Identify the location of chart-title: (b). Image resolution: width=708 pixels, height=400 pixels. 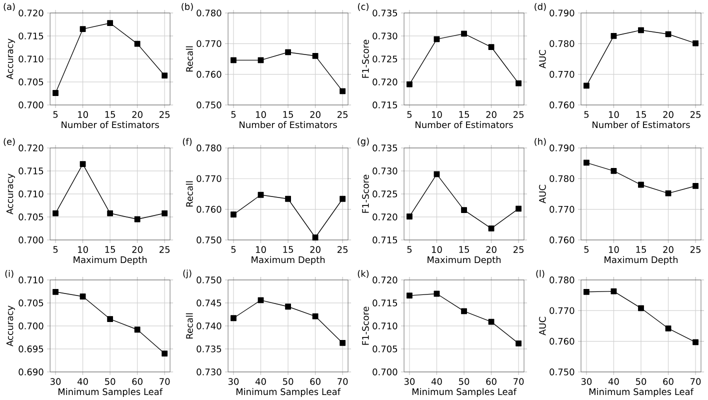
(187, 7).